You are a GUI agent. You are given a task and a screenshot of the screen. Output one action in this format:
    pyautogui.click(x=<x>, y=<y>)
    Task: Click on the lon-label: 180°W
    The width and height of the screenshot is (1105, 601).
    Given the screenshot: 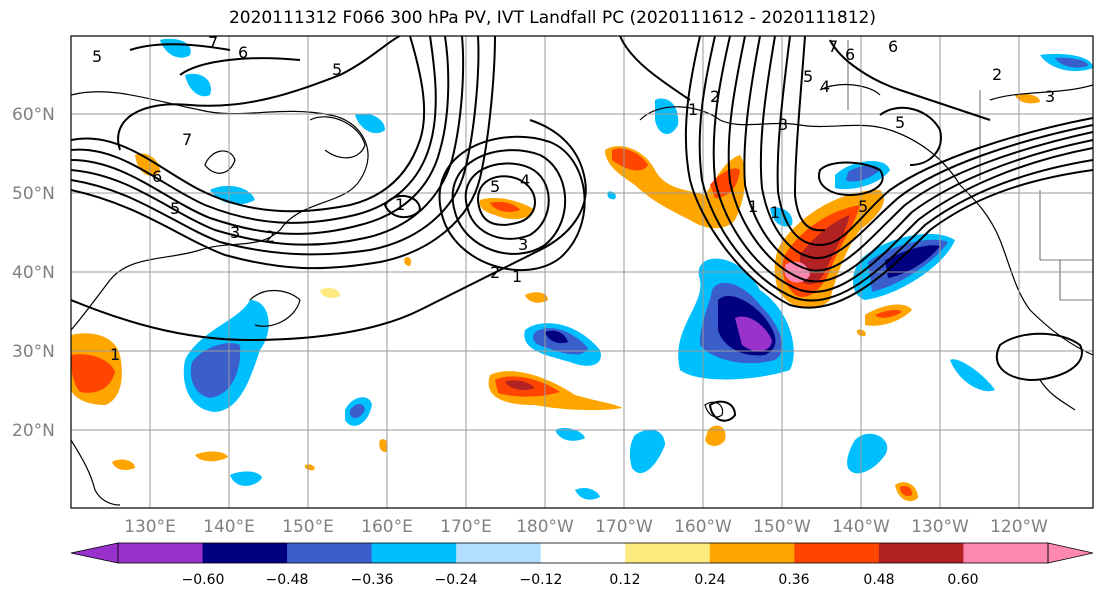 What is the action you would take?
    pyautogui.click(x=545, y=527)
    